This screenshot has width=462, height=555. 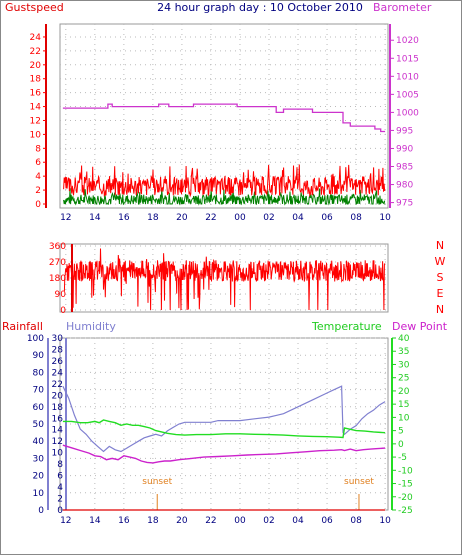 What do you see at coordinates (36, 80) in the screenshot?
I see `gust-tick: 18` at bounding box center [36, 80].